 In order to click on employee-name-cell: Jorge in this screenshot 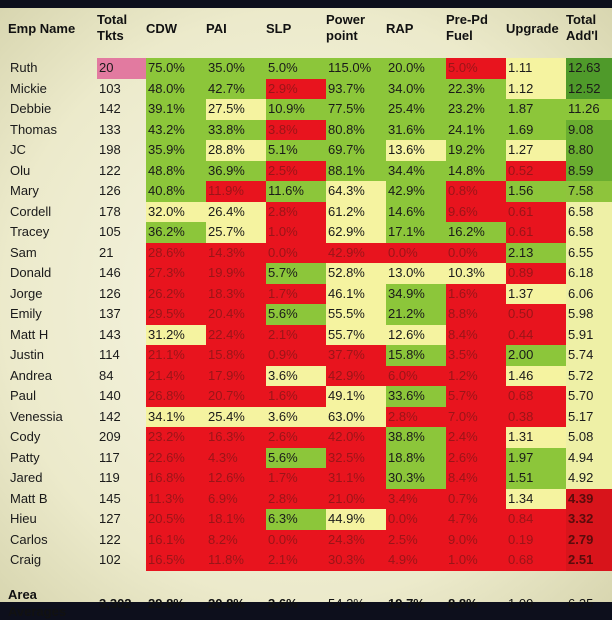, I will do `click(26, 293)`.